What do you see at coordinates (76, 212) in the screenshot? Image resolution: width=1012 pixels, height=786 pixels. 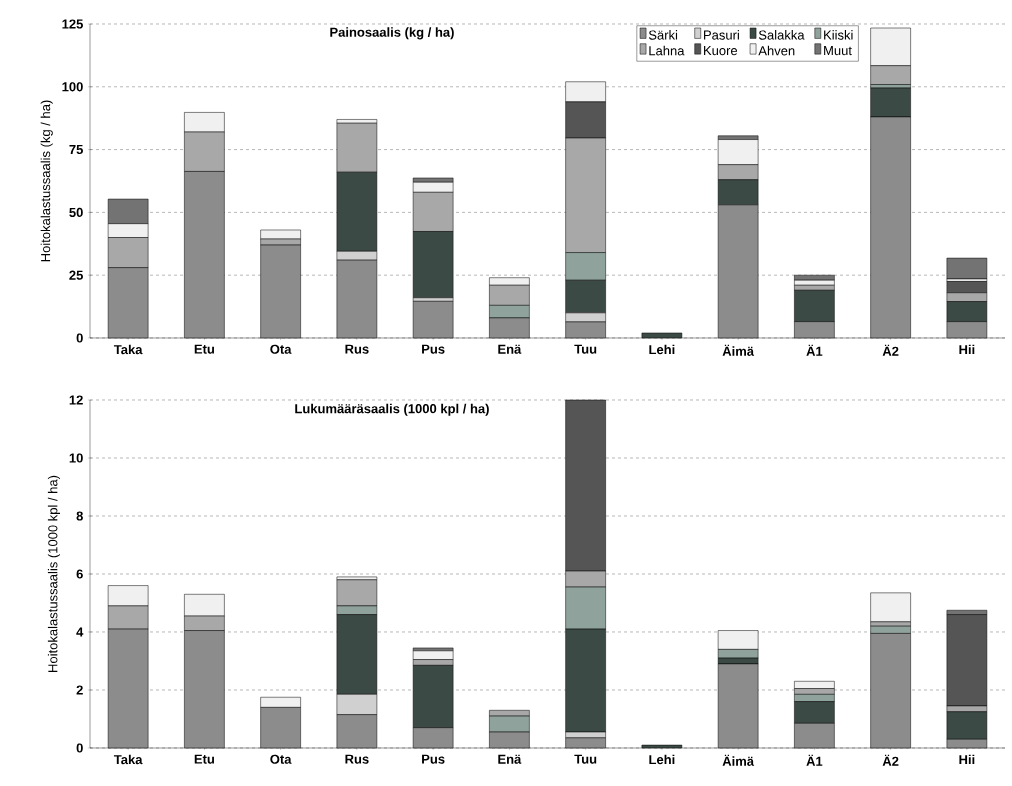 I see `y-tick-label: 50` at bounding box center [76, 212].